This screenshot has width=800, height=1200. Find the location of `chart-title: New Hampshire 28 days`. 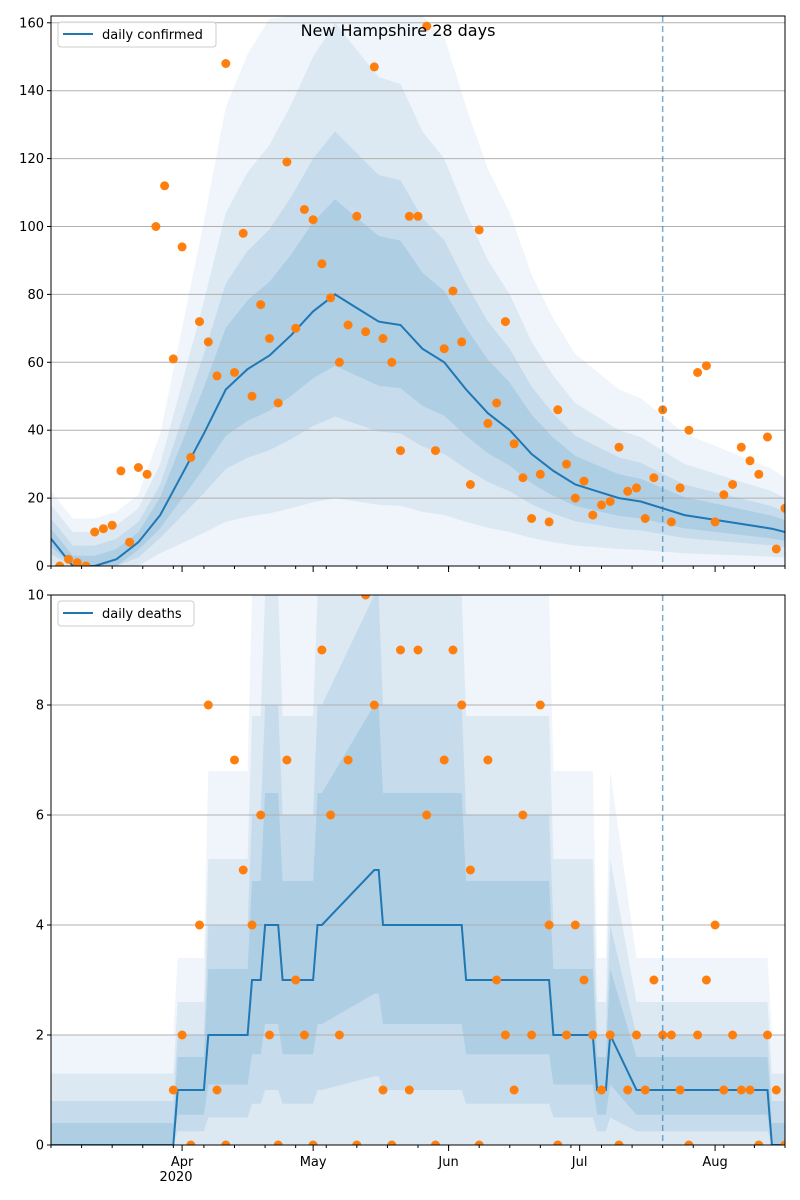

chart-title: New Hampshire 28 days is located at coordinates (398, 30).